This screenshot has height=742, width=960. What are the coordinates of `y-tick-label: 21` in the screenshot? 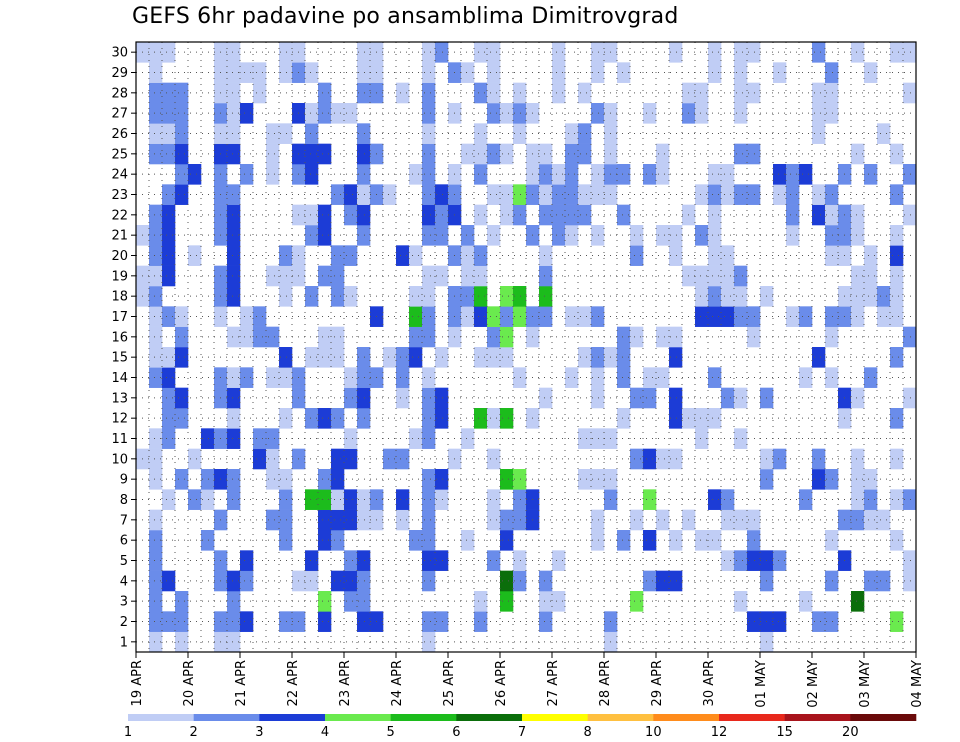 It's located at (119, 236).